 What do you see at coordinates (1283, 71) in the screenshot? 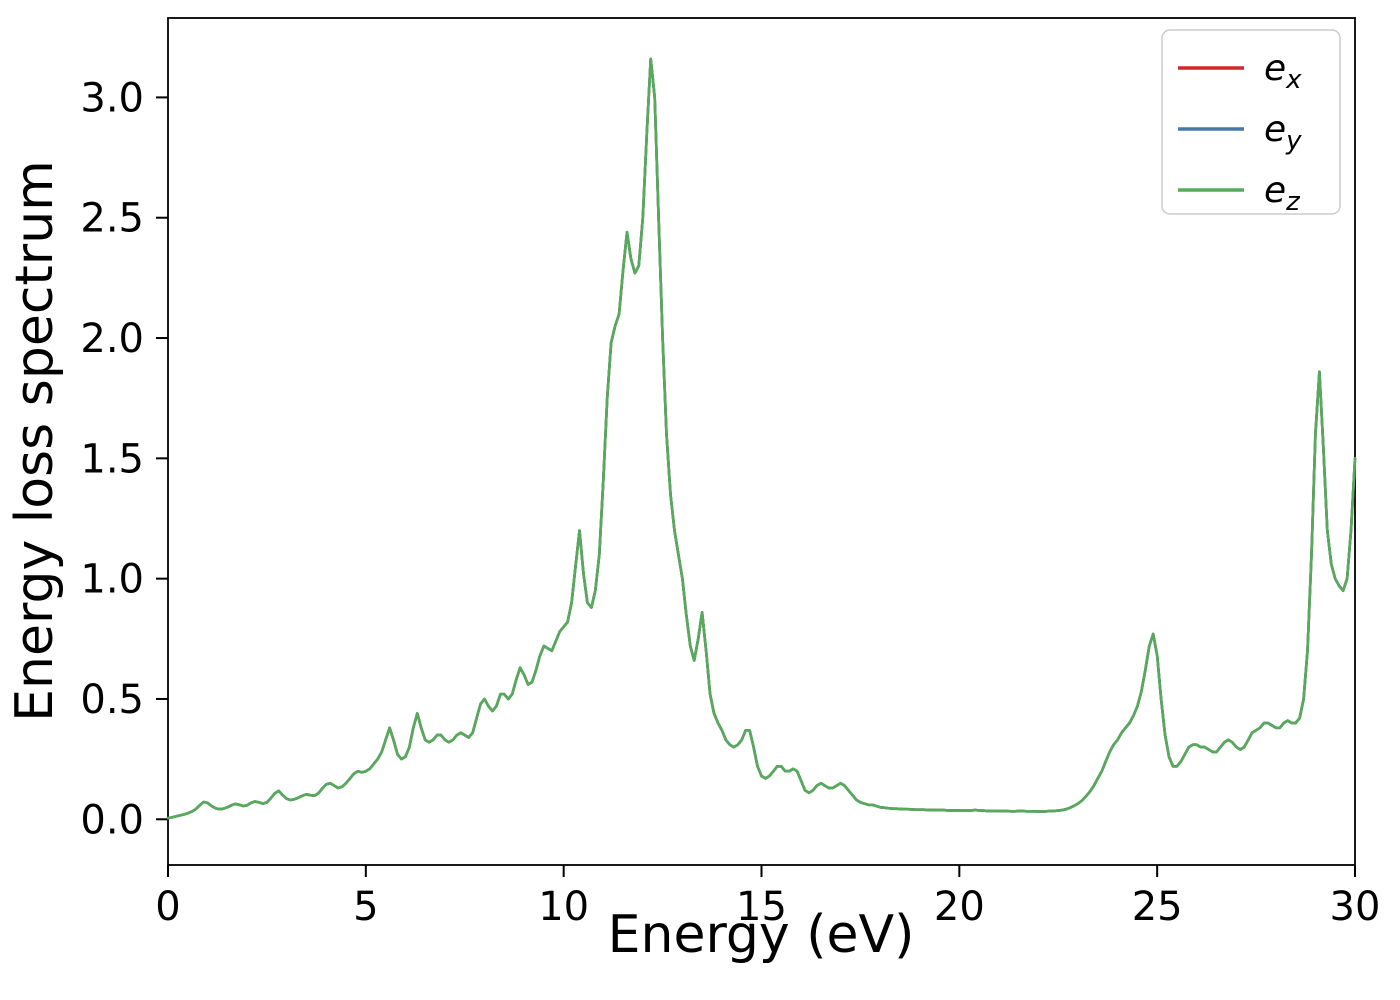
I see `legend-label-x: ex` at bounding box center [1283, 71].